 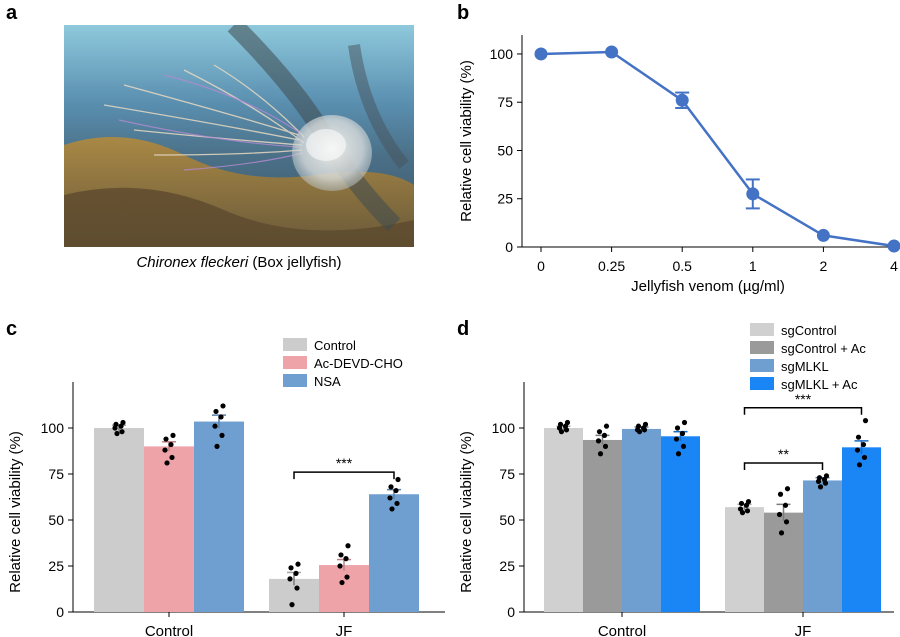 I want to click on chart-b-x-tick-label: 1, so click(x=753, y=266).